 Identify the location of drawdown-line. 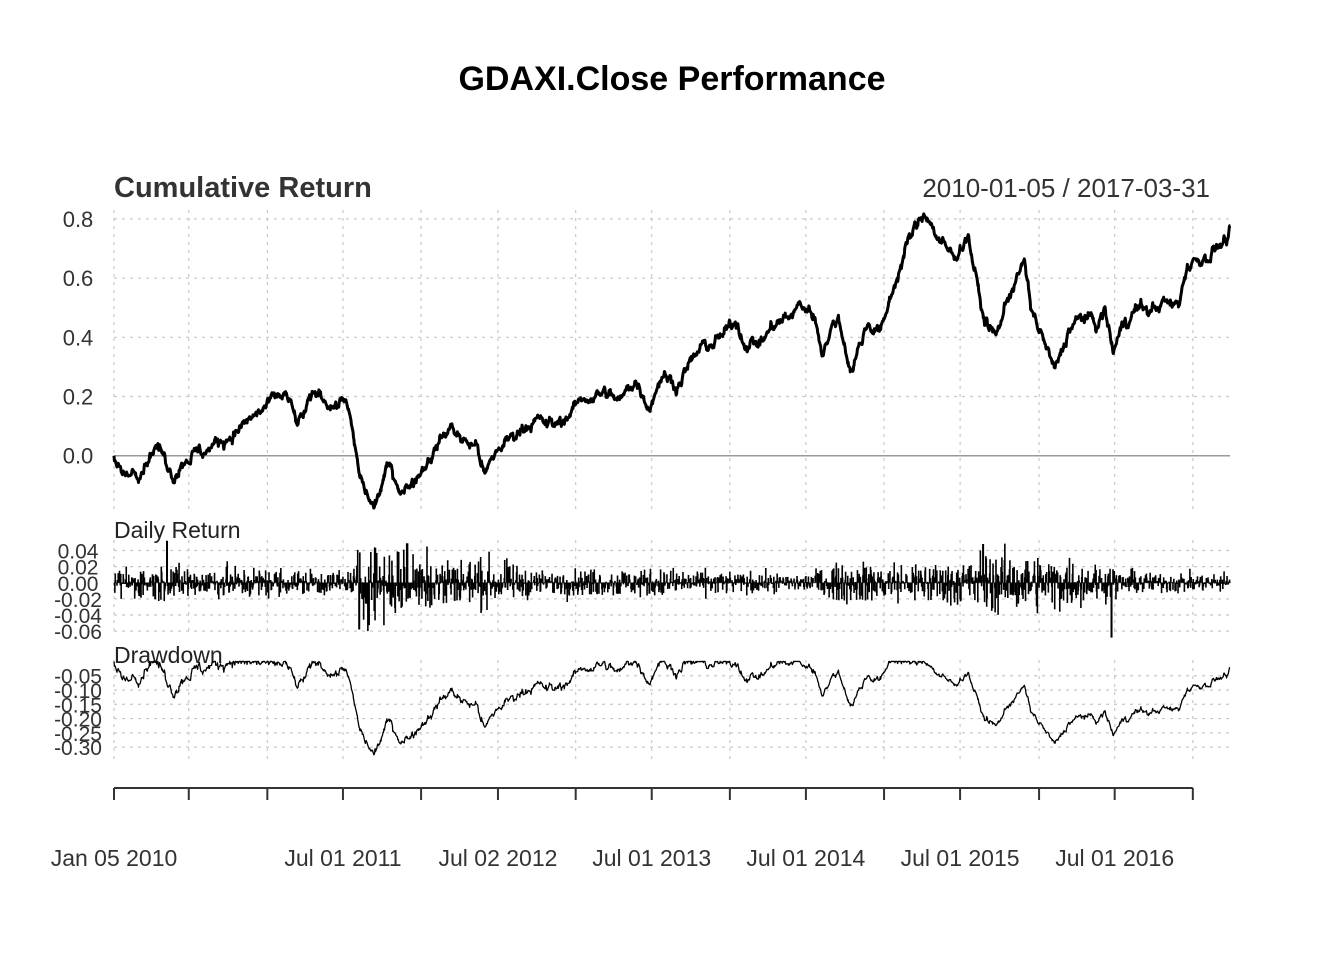
(672, 708).